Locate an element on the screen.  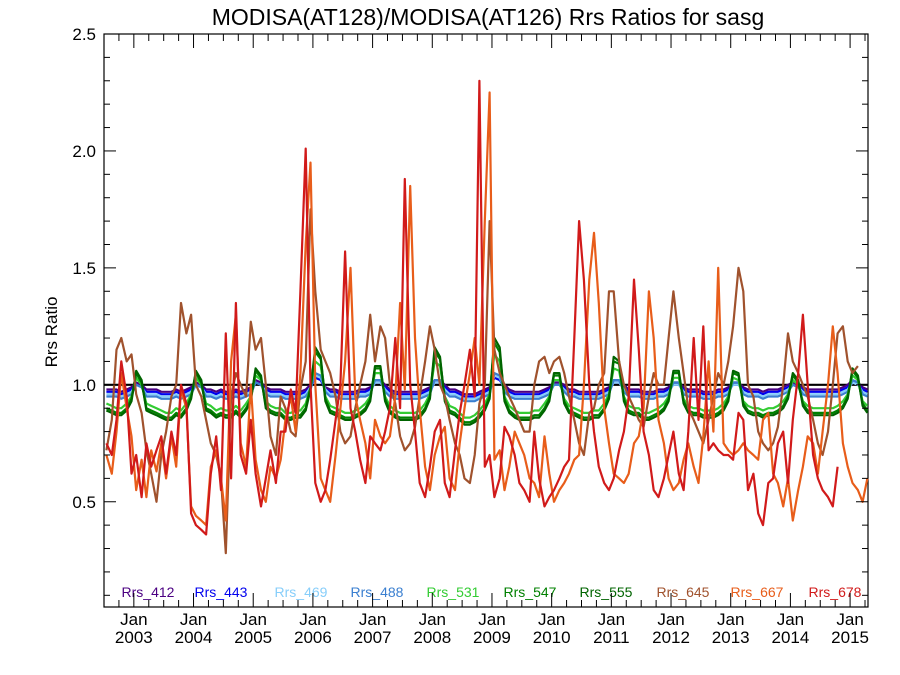
x-tick-label-year: 2014 is located at coordinates (790, 637).